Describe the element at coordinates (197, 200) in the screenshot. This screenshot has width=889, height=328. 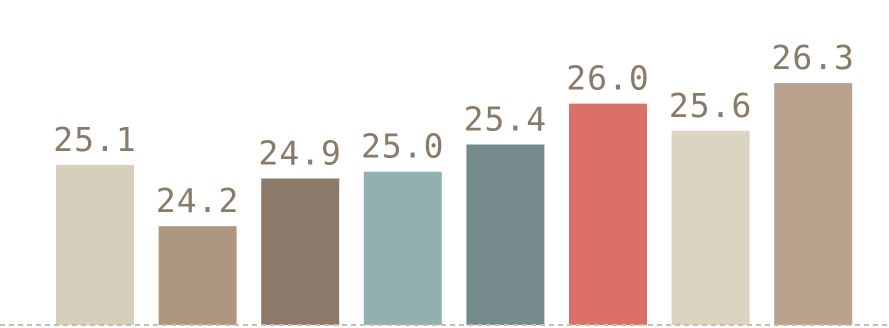
I see `bar-value-label-2: 24.2` at that location.